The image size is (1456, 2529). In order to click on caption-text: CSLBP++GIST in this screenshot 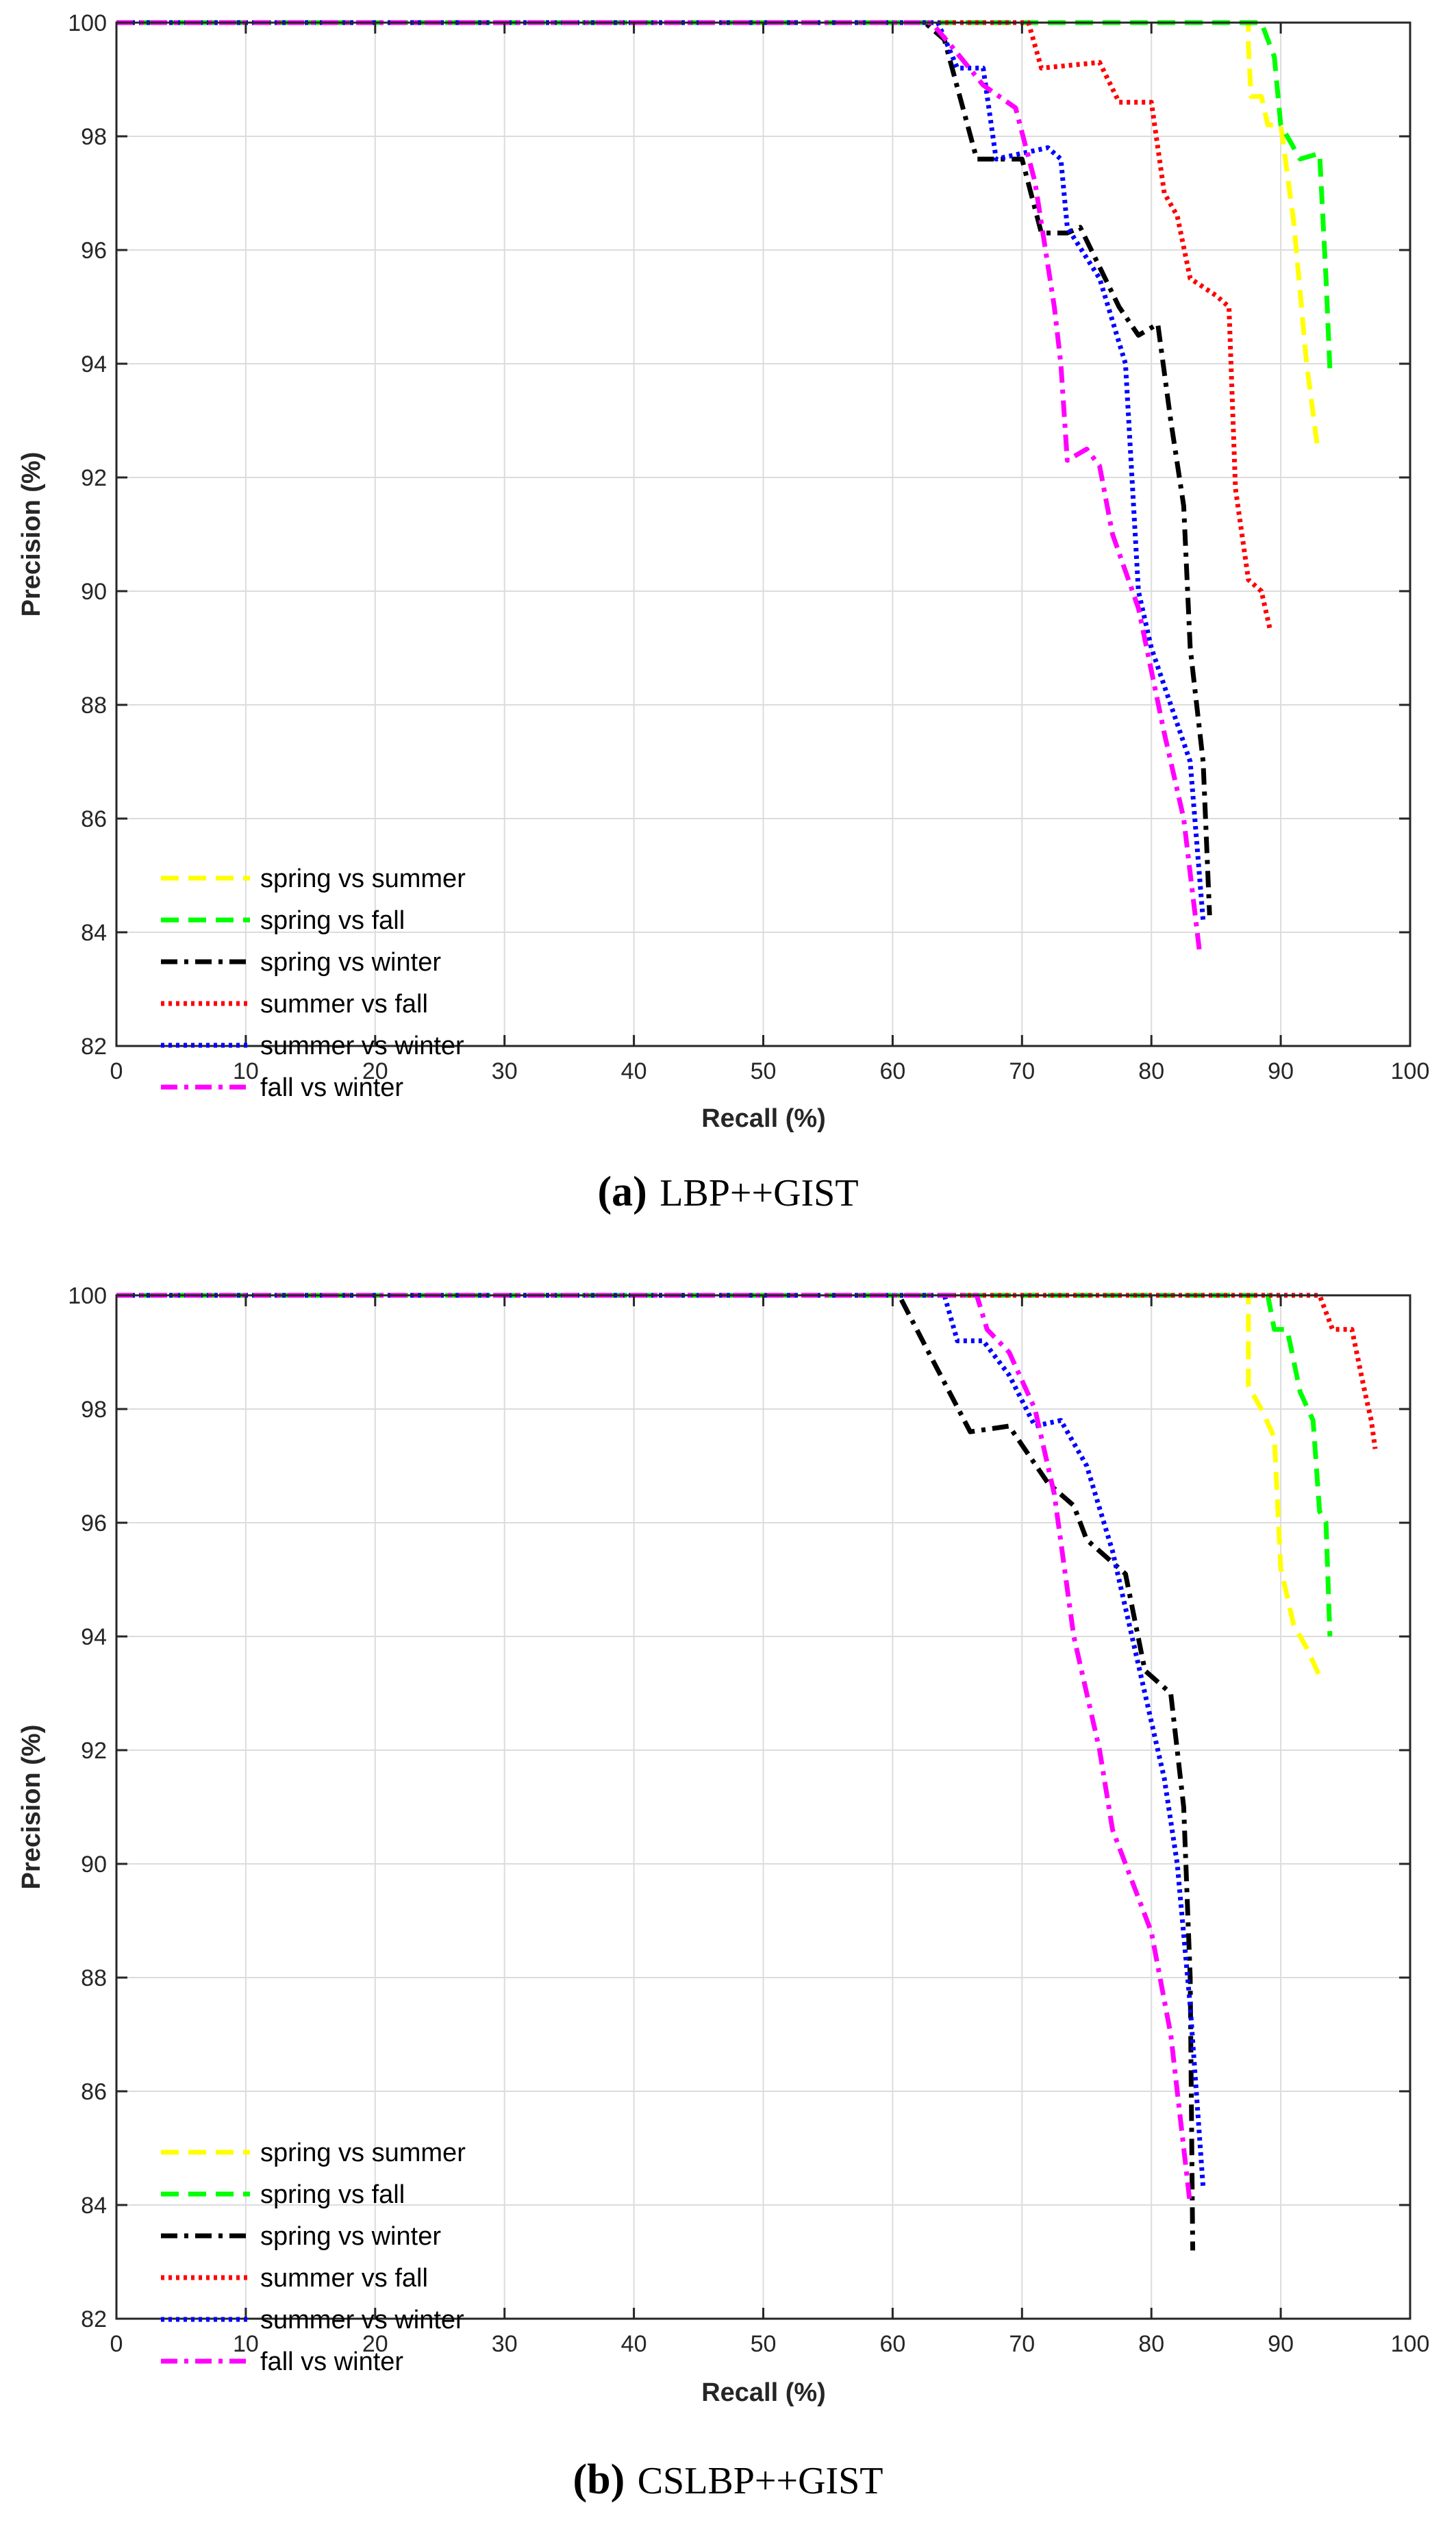, I will do `click(760, 2481)`.